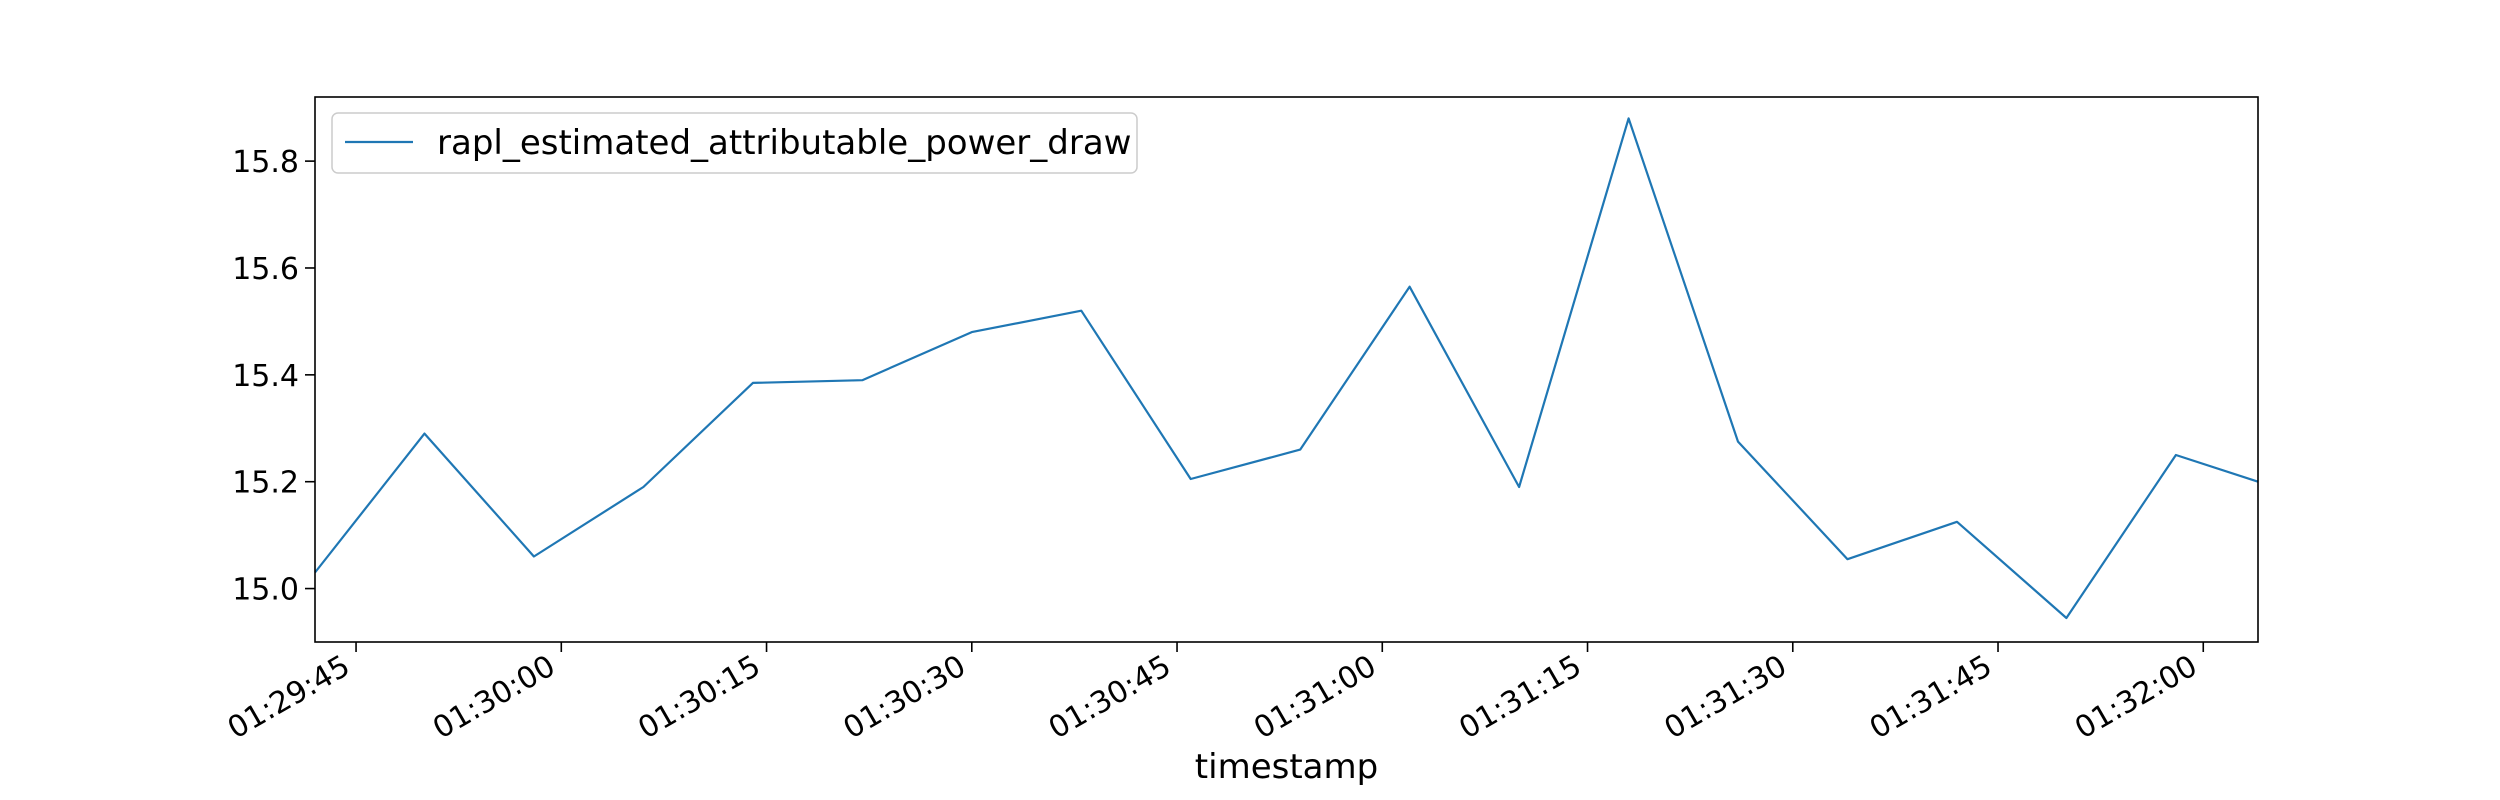 This screenshot has height=800, width=2500. I want to click on x-axis-title: timestamp, so click(1286, 767).